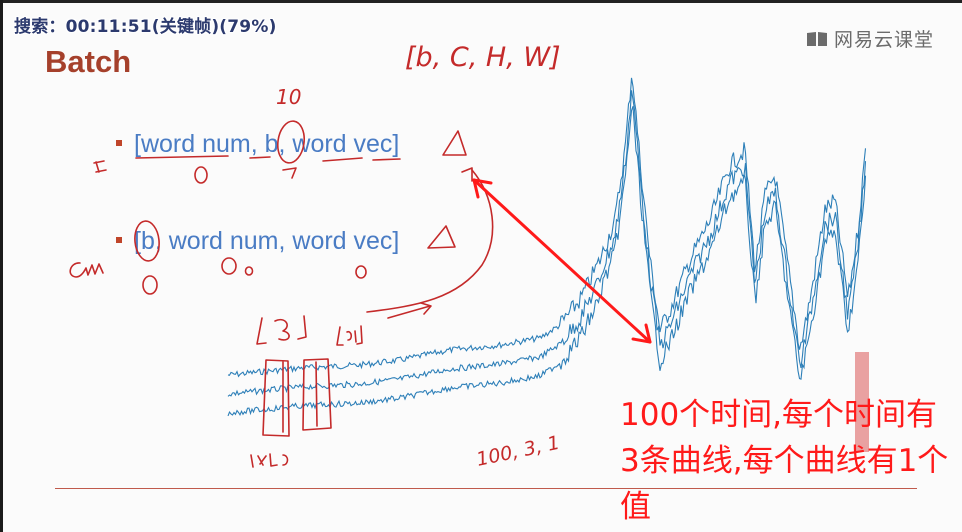  Describe the element at coordinates (481, 1) in the screenshot. I see `top-edge` at that location.